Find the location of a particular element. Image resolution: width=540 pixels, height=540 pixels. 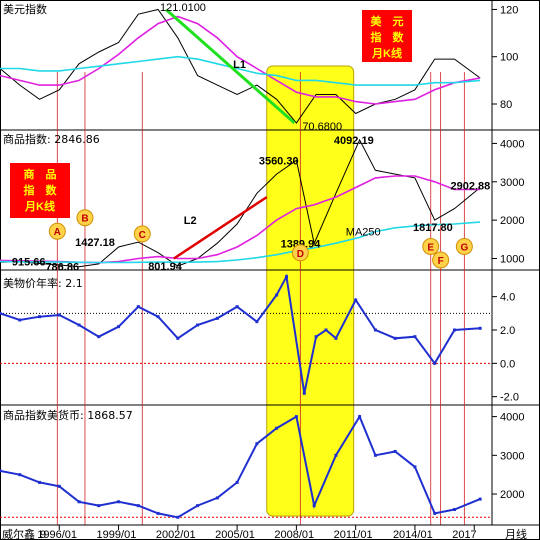

trendline-l1 is located at coordinates (230, 66).